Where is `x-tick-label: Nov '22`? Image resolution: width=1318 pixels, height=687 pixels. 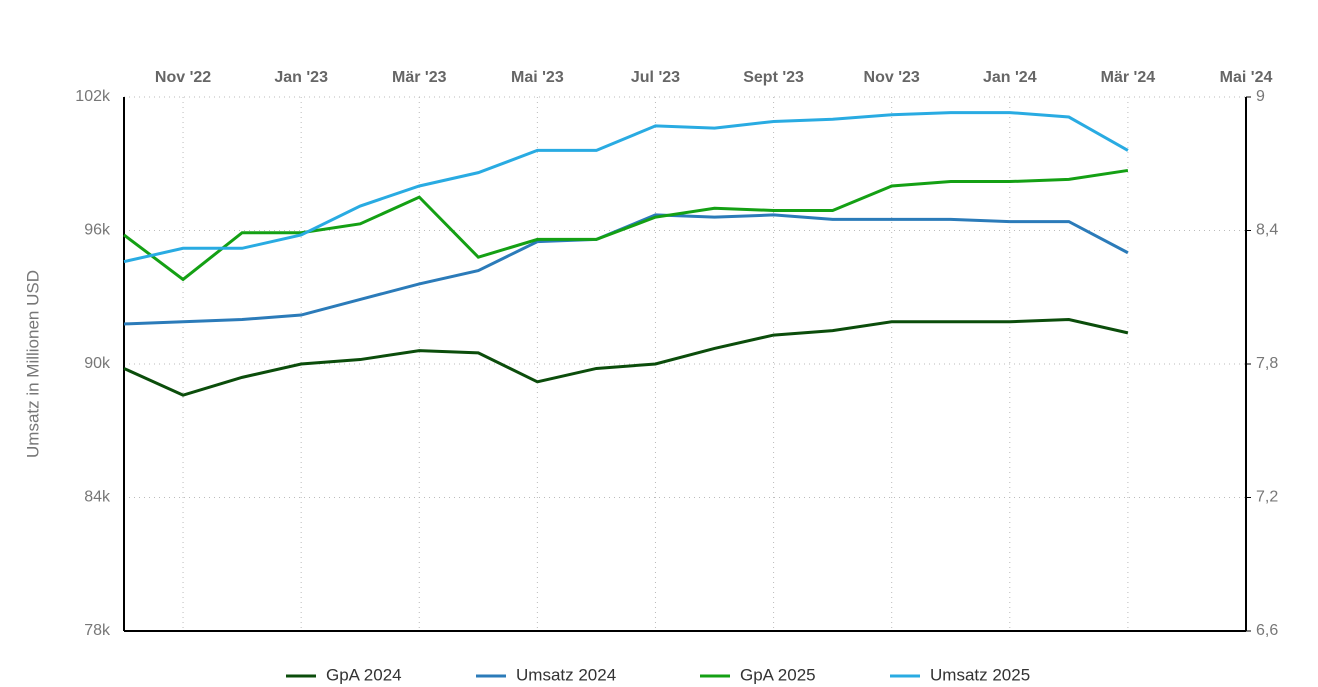 x-tick-label: Nov '22 is located at coordinates (183, 77).